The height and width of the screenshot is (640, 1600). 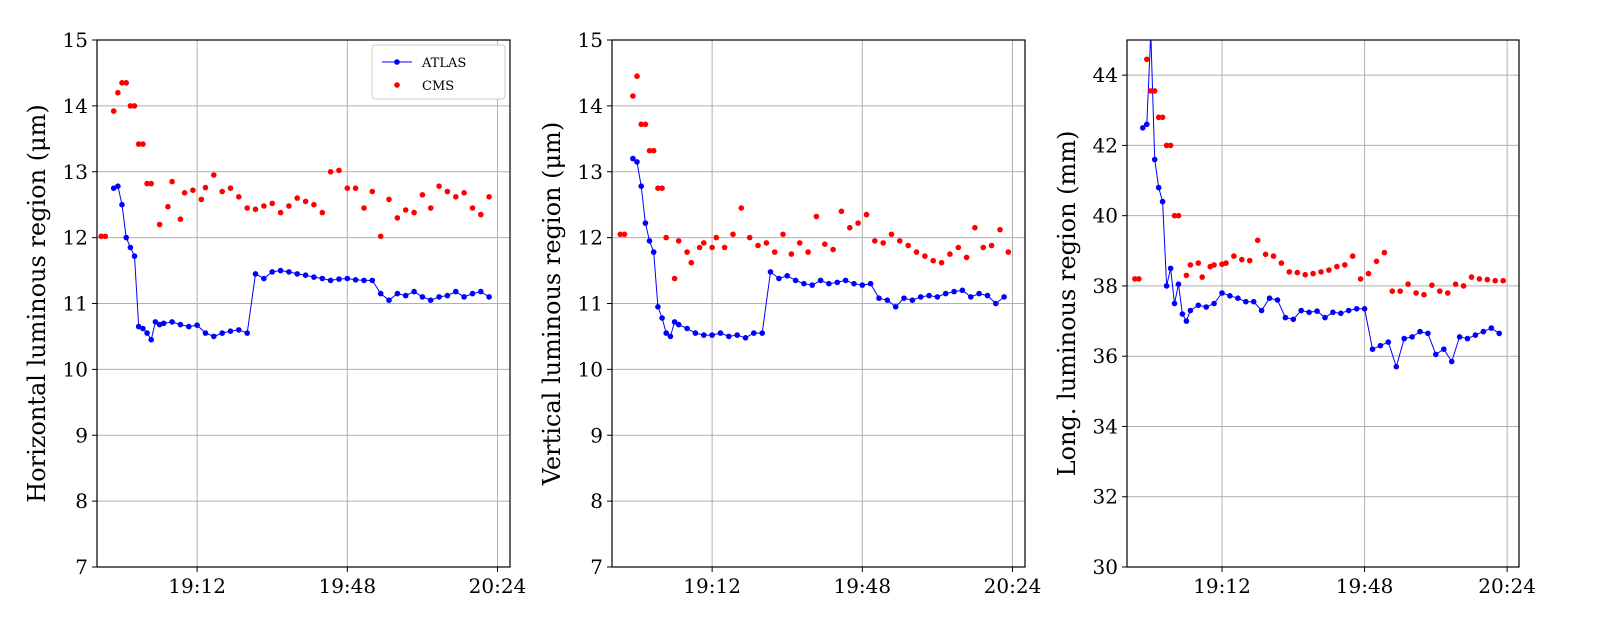 What do you see at coordinates (1105, 145) in the screenshot?
I see `y-tick-label: 42` at bounding box center [1105, 145].